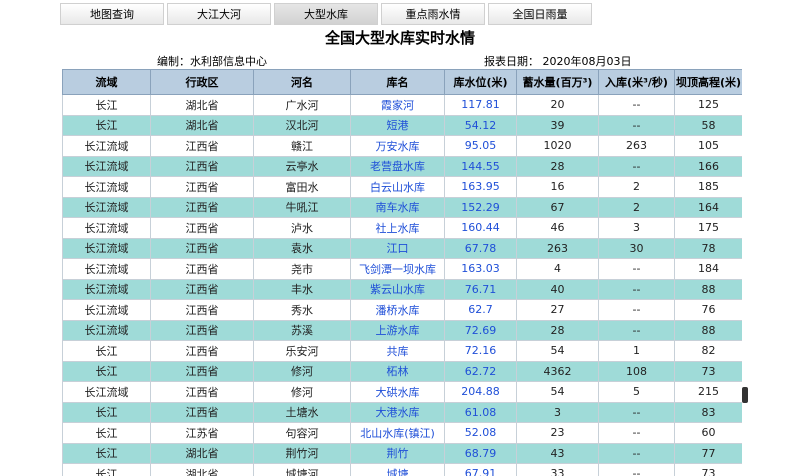 Image resolution: width=800 pixels, height=476 pixels. What do you see at coordinates (745, 395) in the screenshot?
I see `scrollbar-thumb` at bounding box center [745, 395].